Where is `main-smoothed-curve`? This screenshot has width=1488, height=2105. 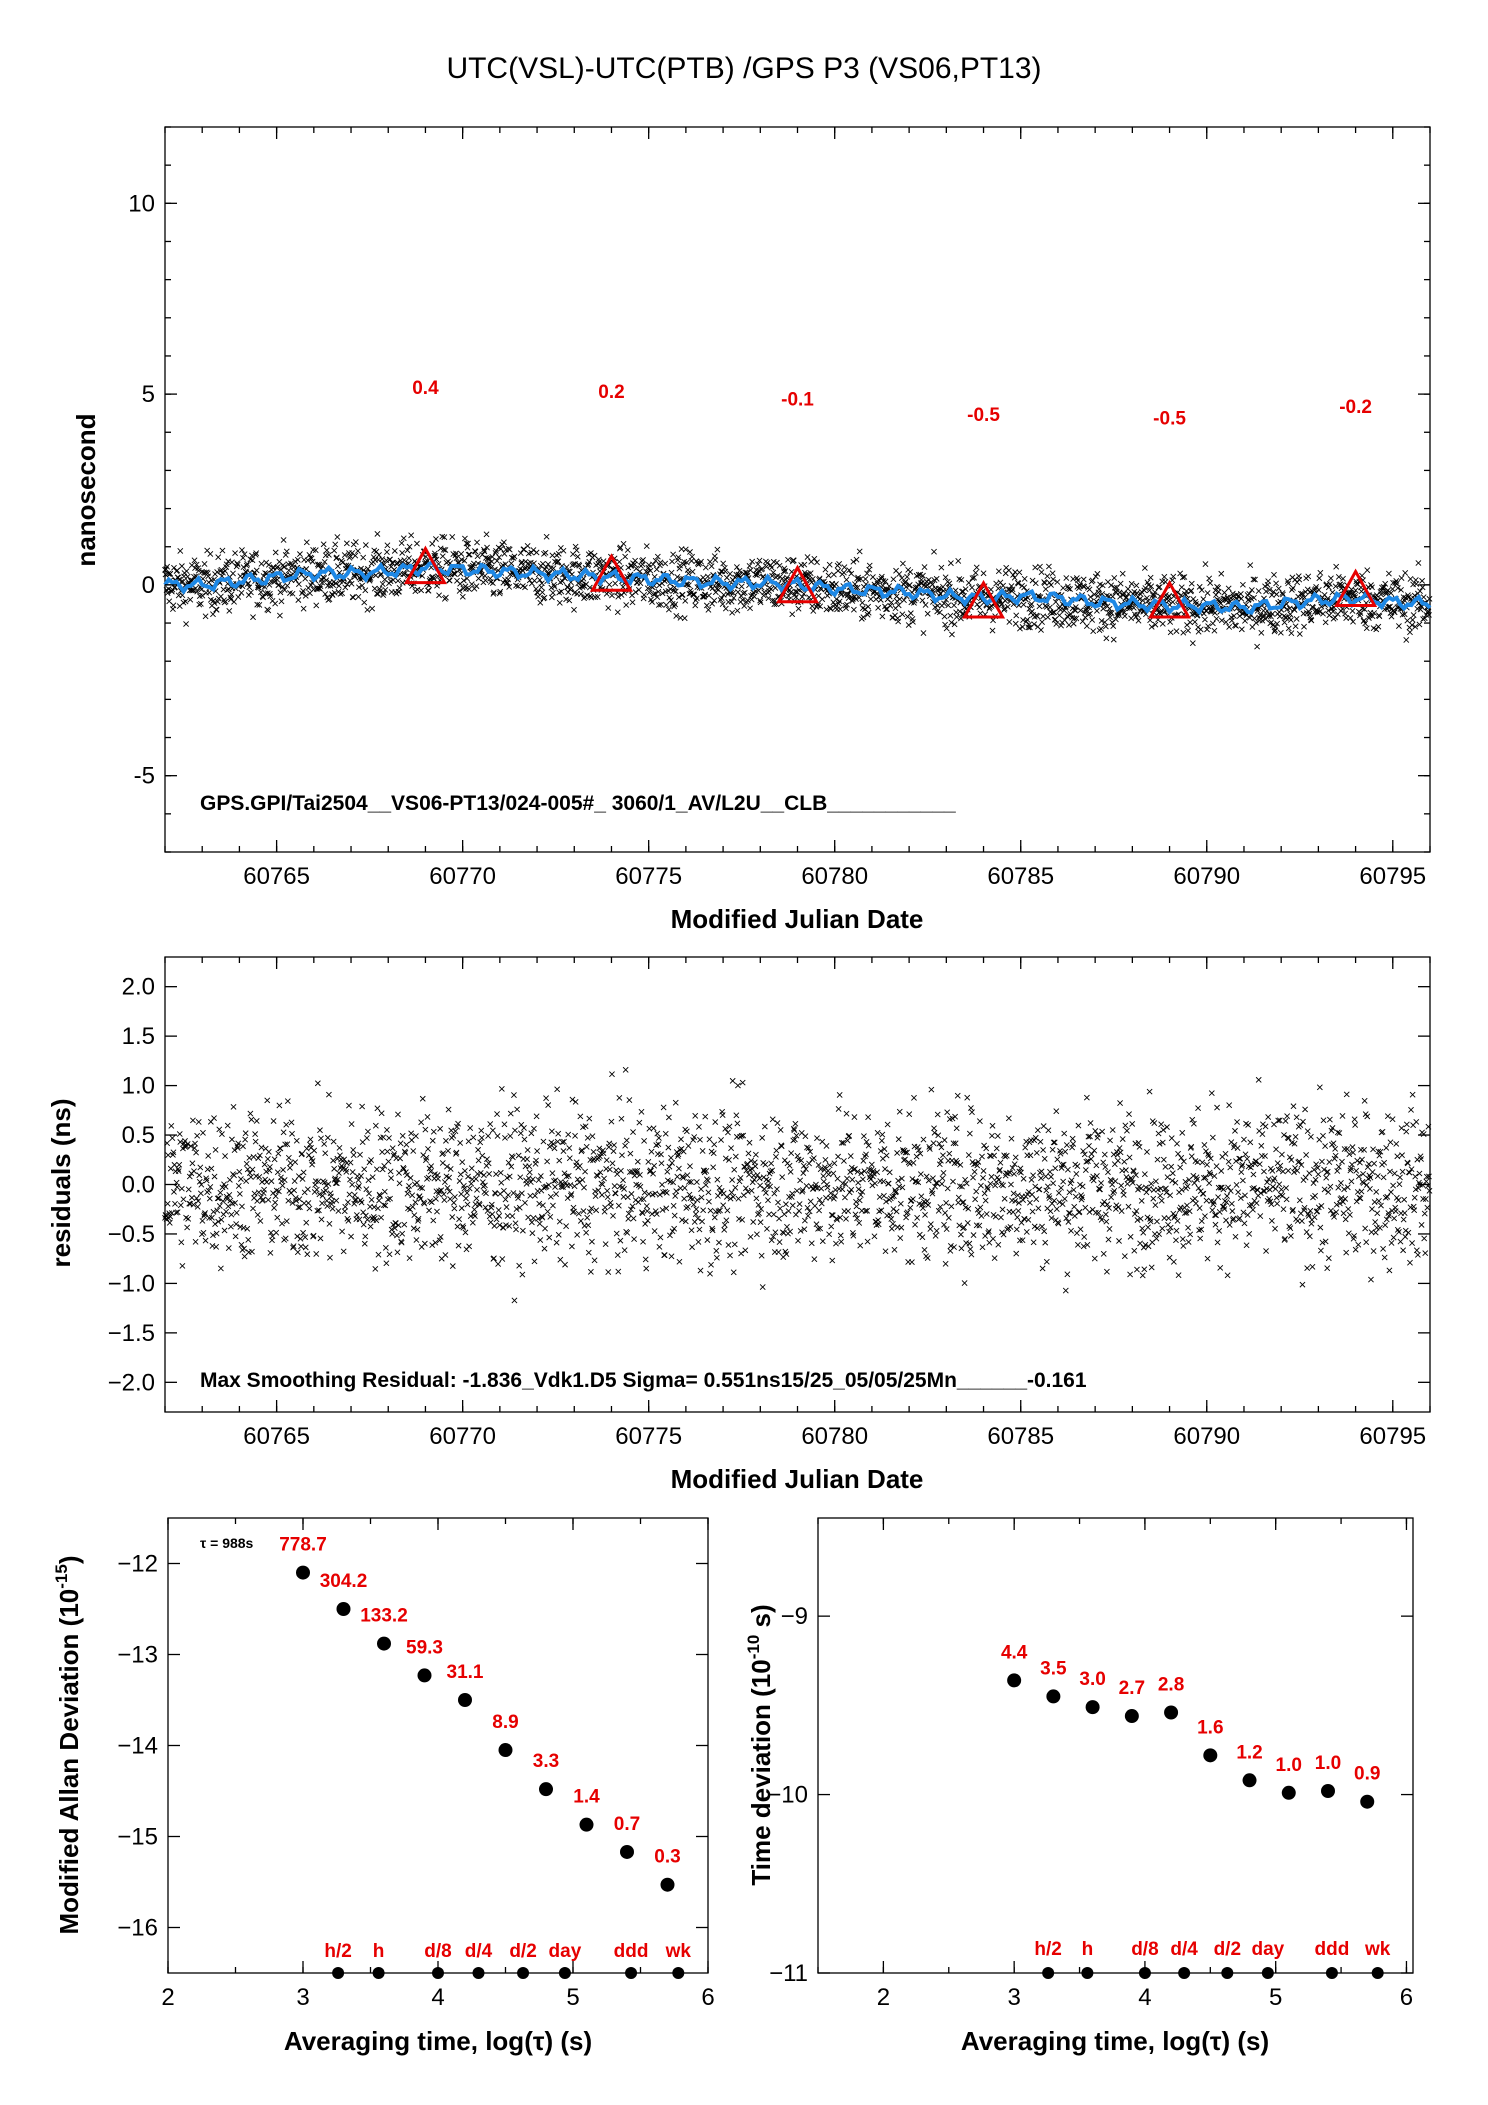 main-smoothed-curve is located at coordinates (797, 587).